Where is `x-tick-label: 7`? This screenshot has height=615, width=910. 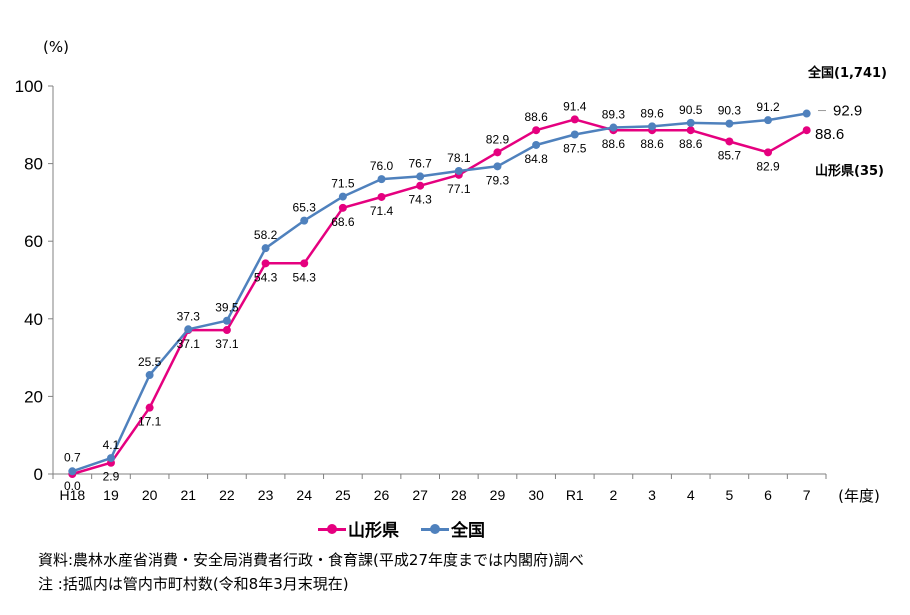 x-tick-label: 7 is located at coordinates (807, 495).